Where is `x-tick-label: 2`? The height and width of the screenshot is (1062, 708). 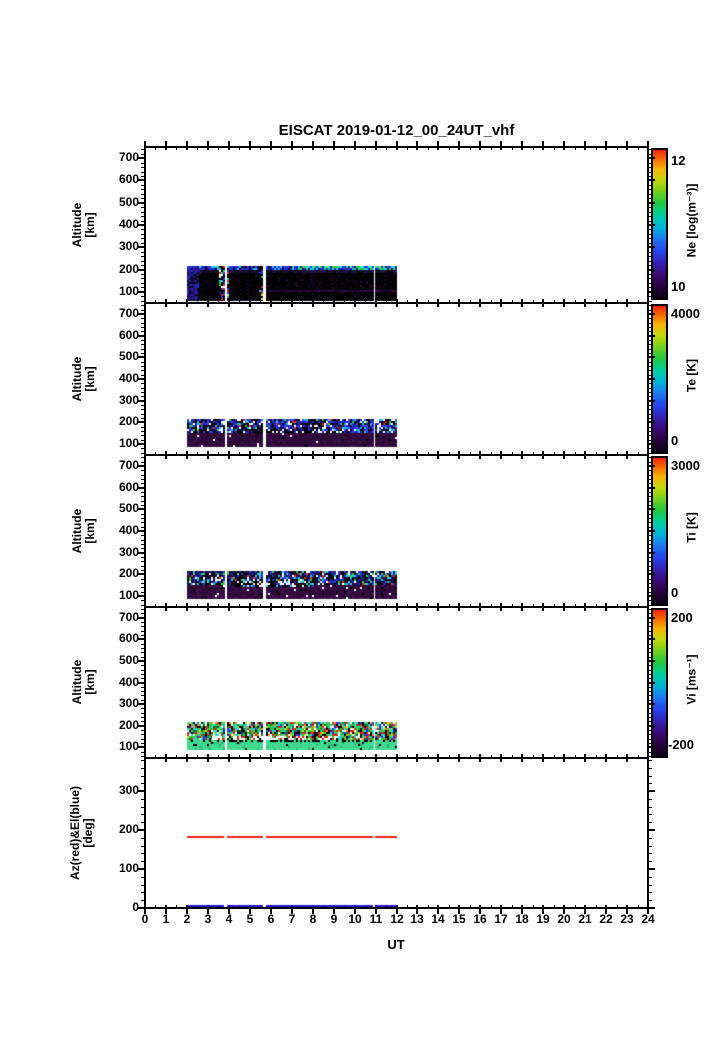
x-tick-label: 2 is located at coordinates (187, 919).